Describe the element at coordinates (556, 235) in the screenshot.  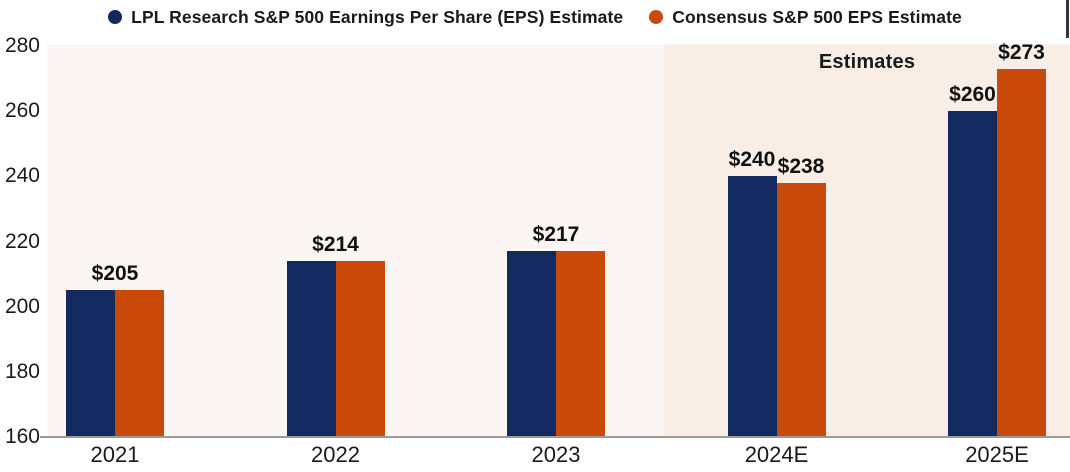
I see `data-label-2023: $217` at that location.